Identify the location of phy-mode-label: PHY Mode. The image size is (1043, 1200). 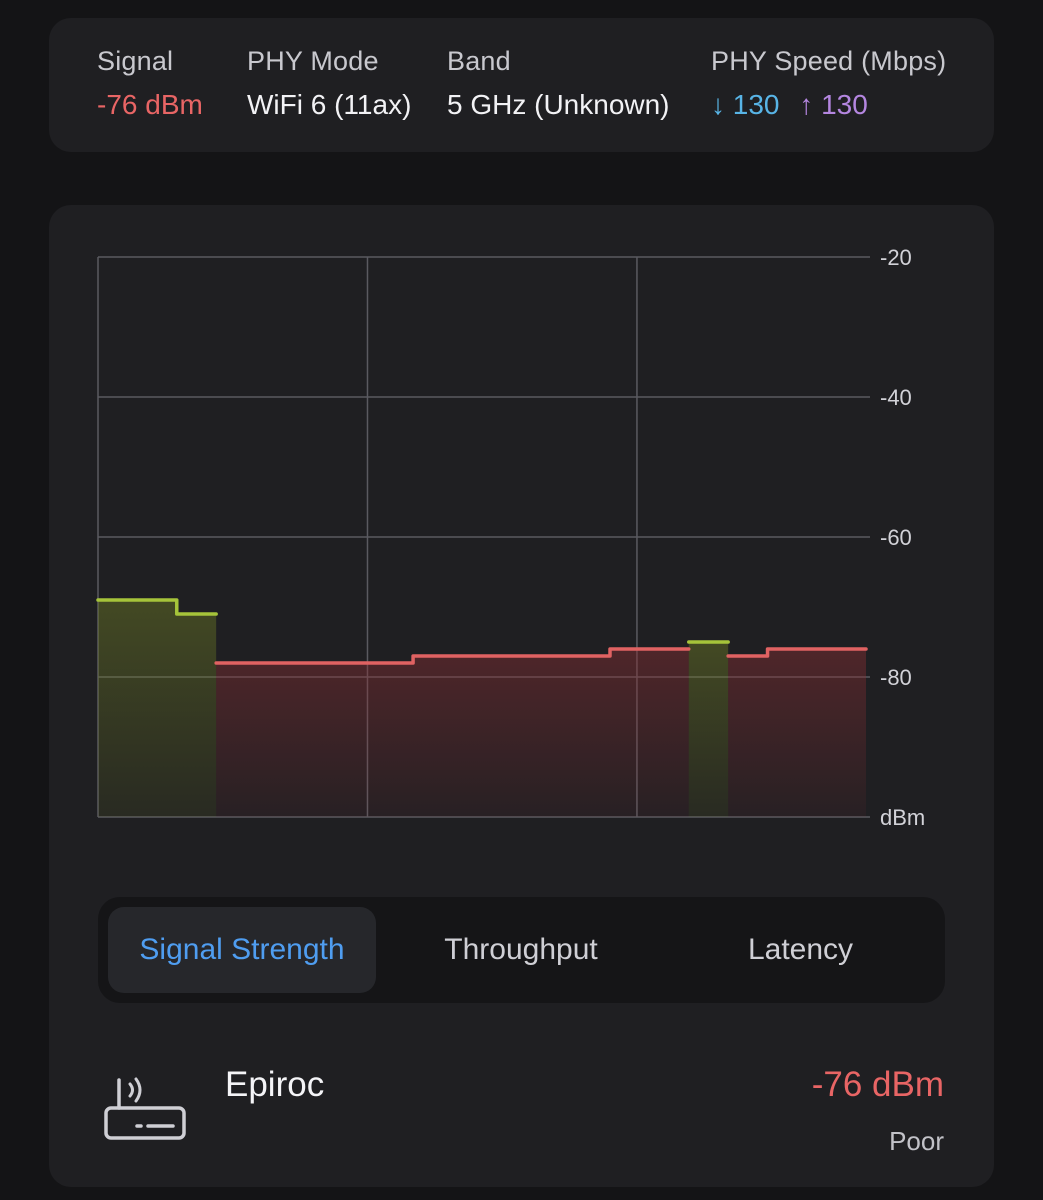
(313, 61).